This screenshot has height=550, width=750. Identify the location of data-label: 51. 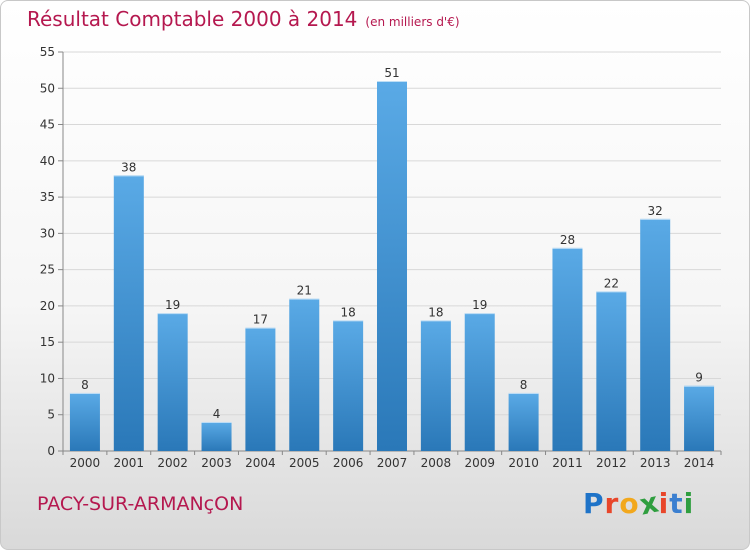
(391, 73).